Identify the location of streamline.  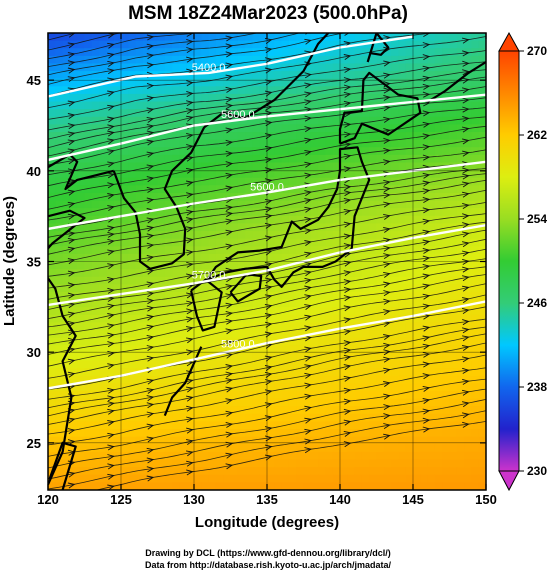
(267, 217).